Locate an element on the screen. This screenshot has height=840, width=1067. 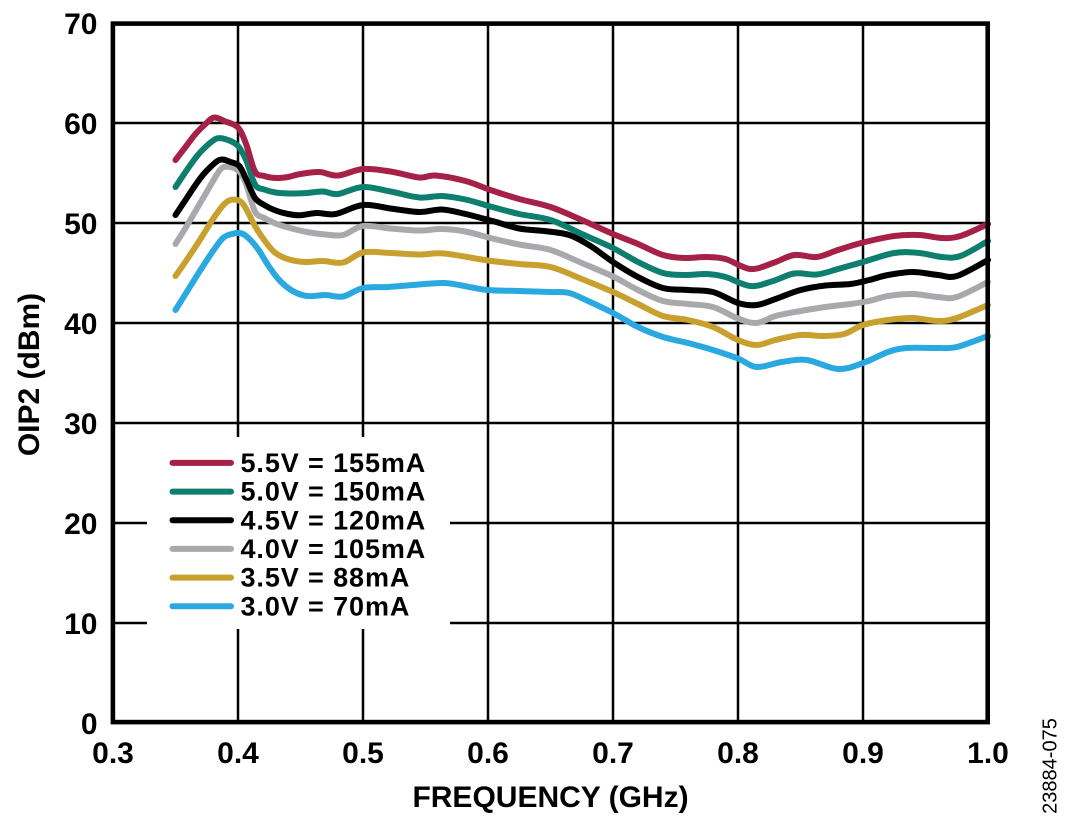
svg-text: 70 is located at coordinates (80, 24).